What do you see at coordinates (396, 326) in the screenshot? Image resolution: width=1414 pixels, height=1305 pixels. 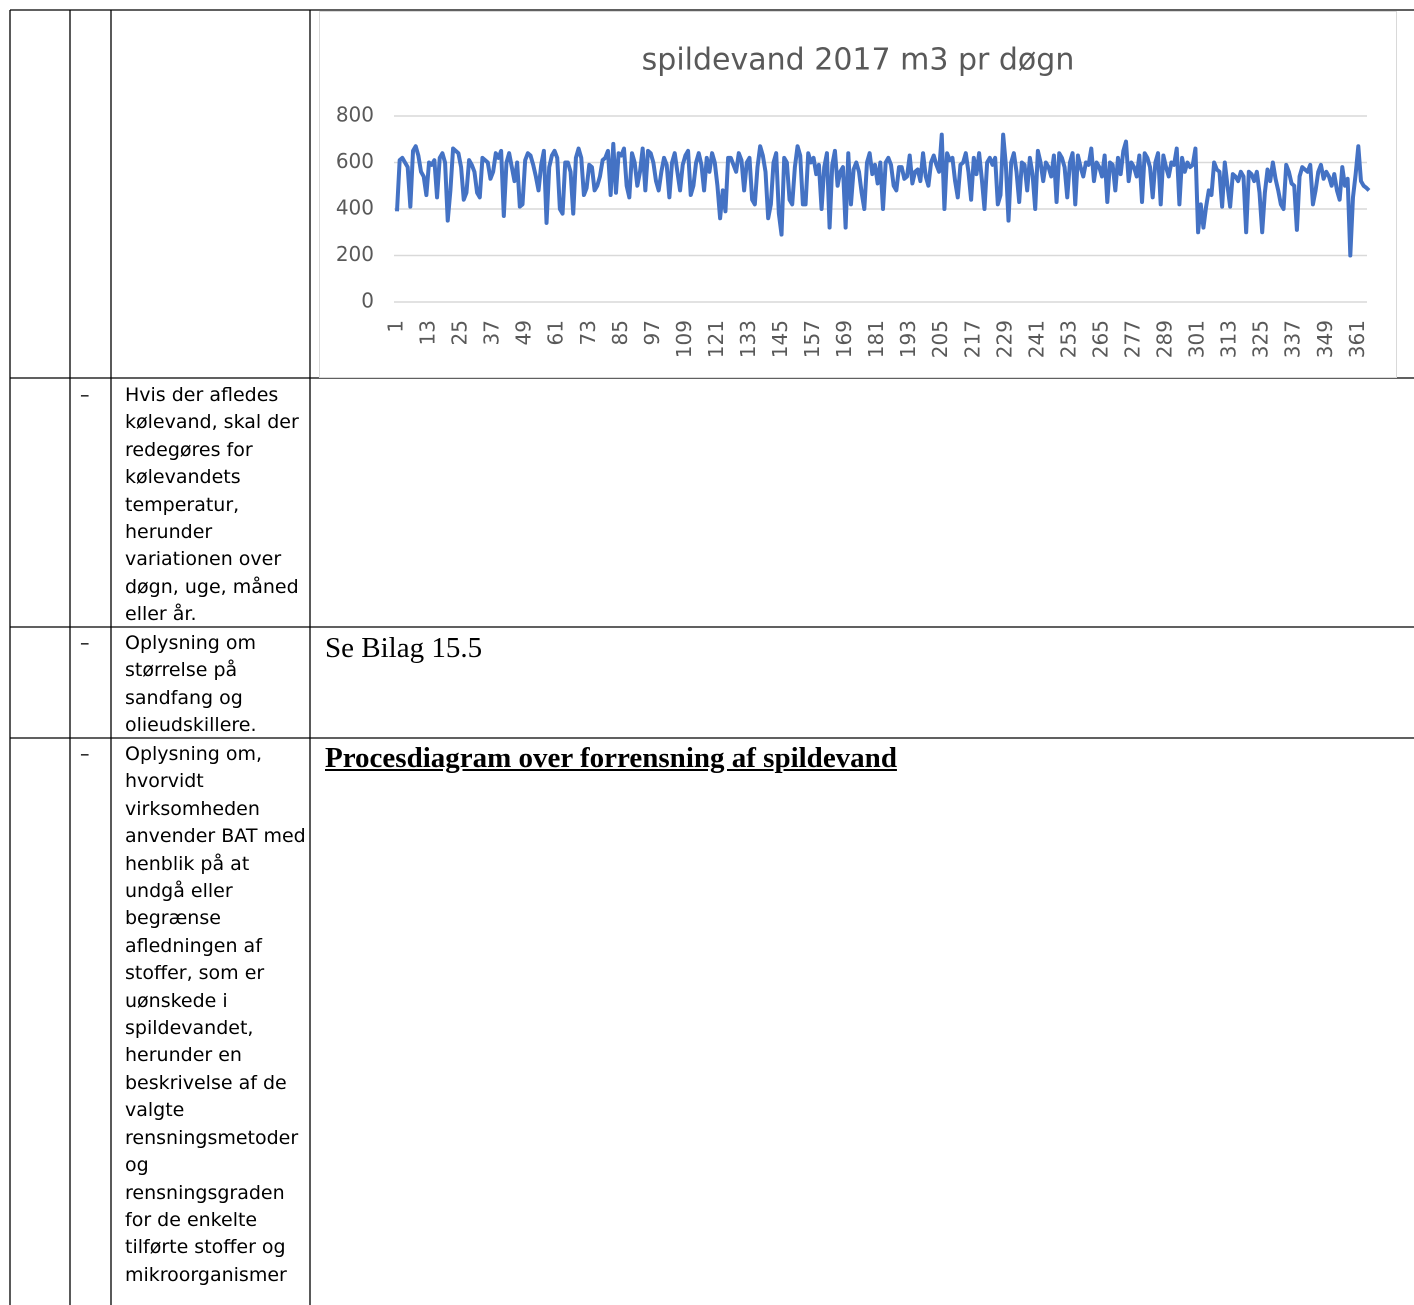 I see `x-tick-label: 1` at bounding box center [396, 326].